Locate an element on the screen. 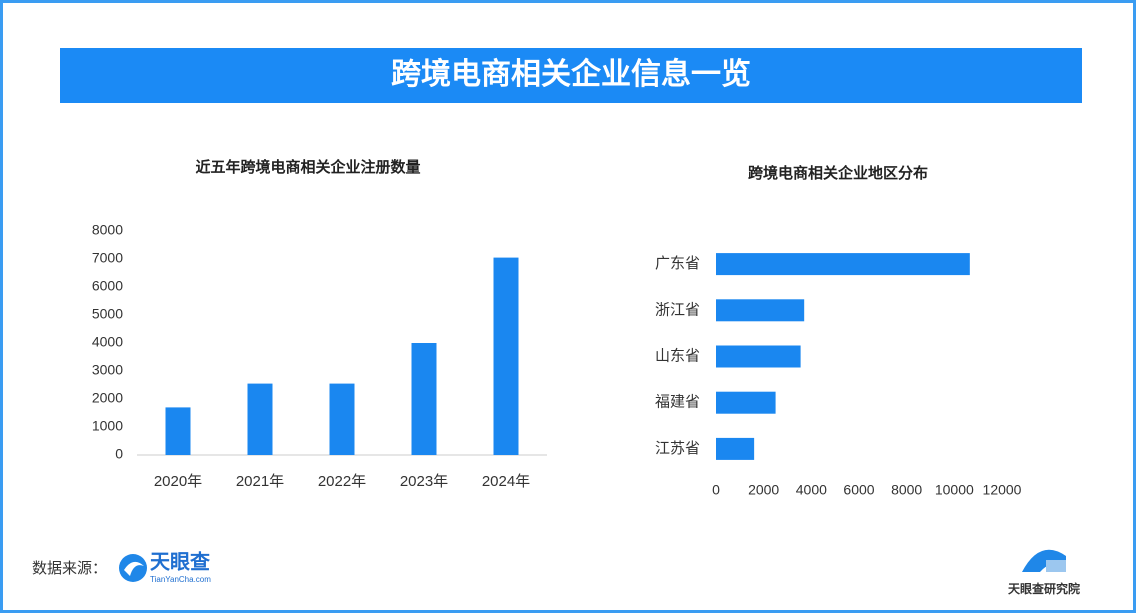 This screenshot has width=1136, height=613. y-tick-label: 6000 is located at coordinates (107, 286).